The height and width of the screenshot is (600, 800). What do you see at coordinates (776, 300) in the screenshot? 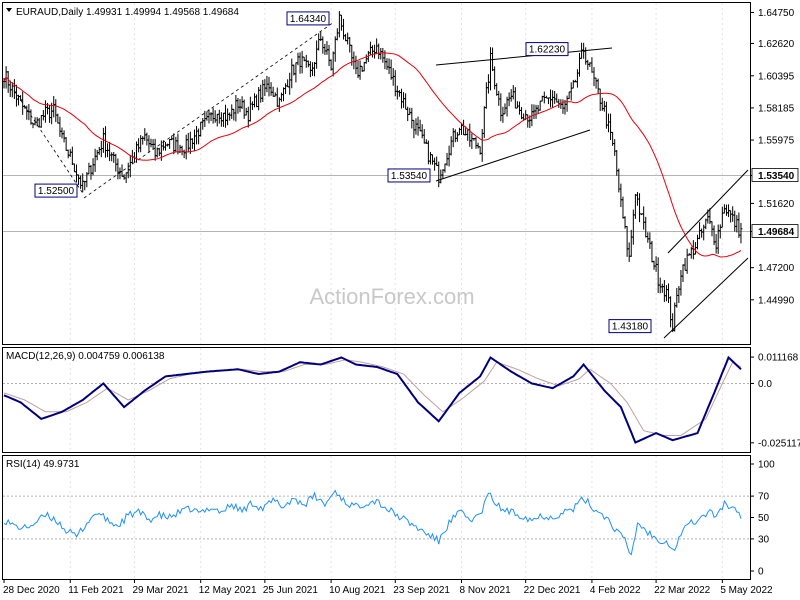
I see `y-tick-label: 1.44990` at bounding box center [776, 300].